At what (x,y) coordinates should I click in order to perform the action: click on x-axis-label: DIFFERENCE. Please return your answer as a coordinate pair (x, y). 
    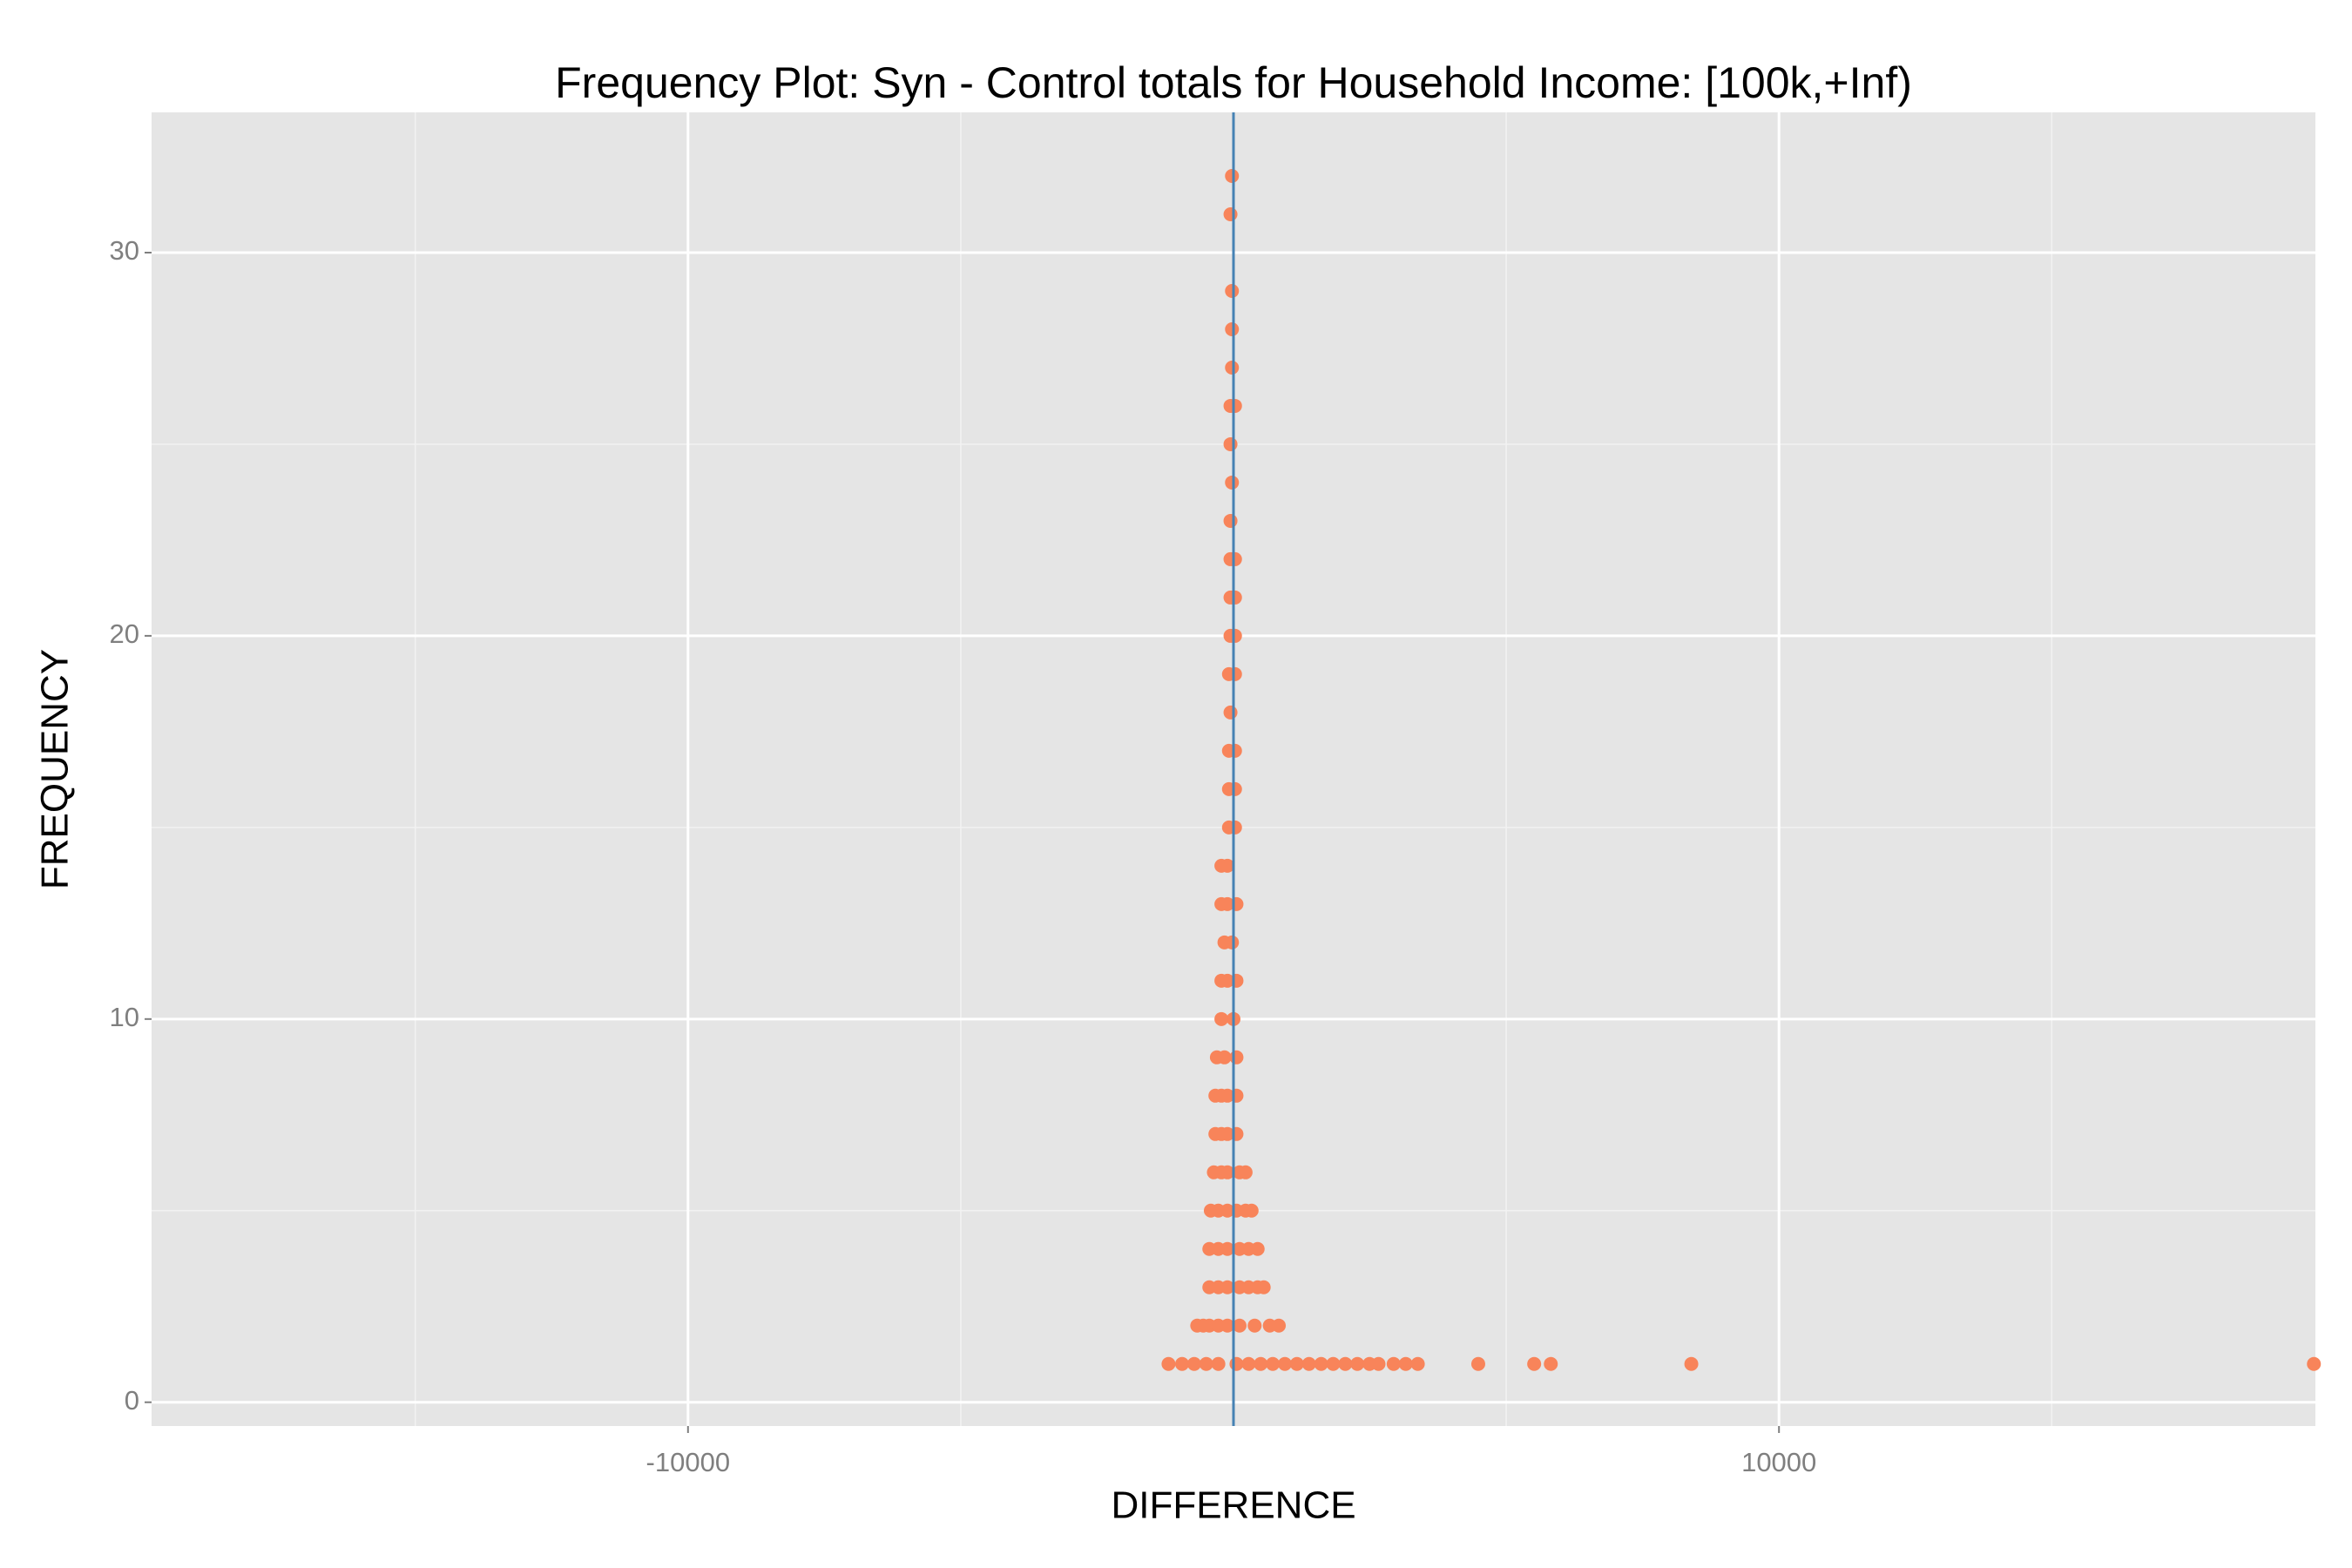
    Looking at the image, I should click on (1233, 1506).